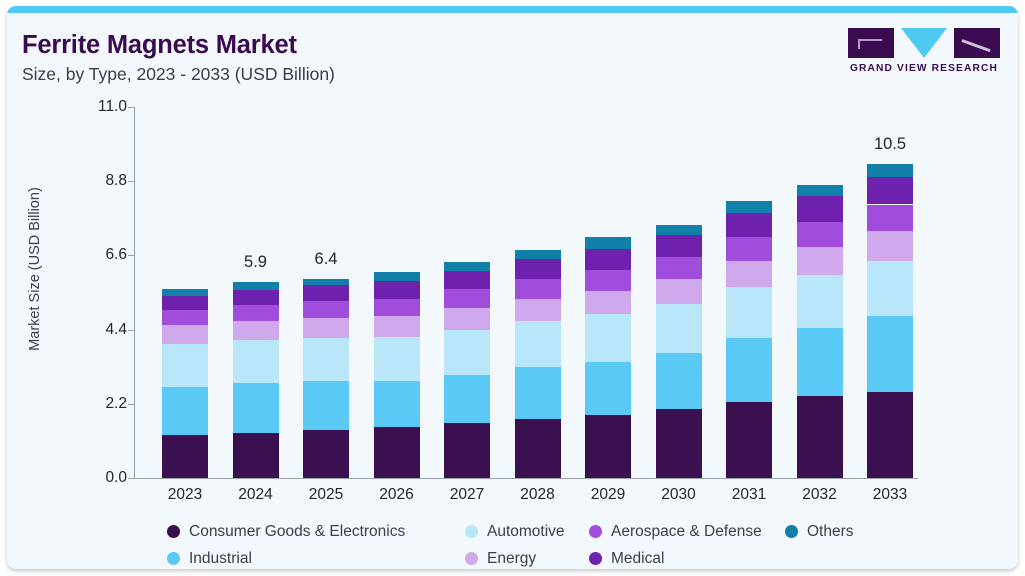  Describe the element at coordinates (527, 557) in the screenshot. I see `legend-item: Energy` at that location.